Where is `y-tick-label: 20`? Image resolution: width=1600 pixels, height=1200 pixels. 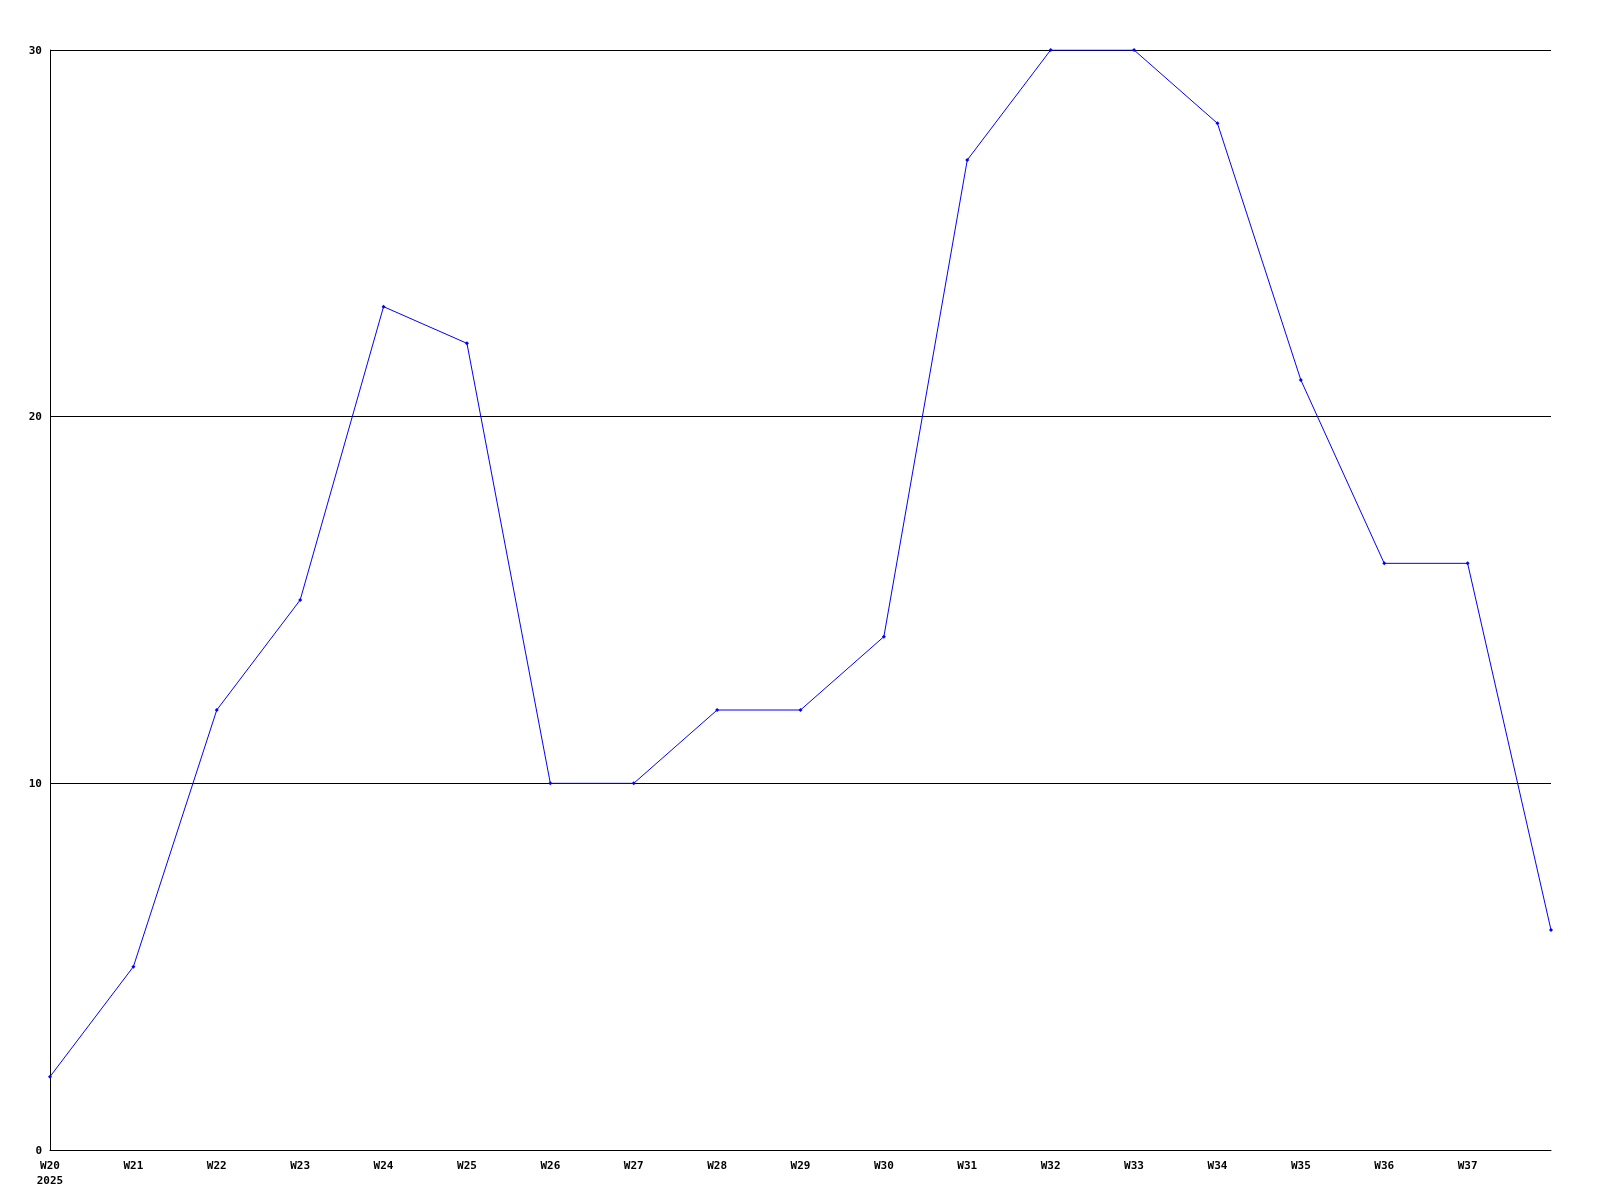
y-tick-label: 20 is located at coordinates (35, 417).